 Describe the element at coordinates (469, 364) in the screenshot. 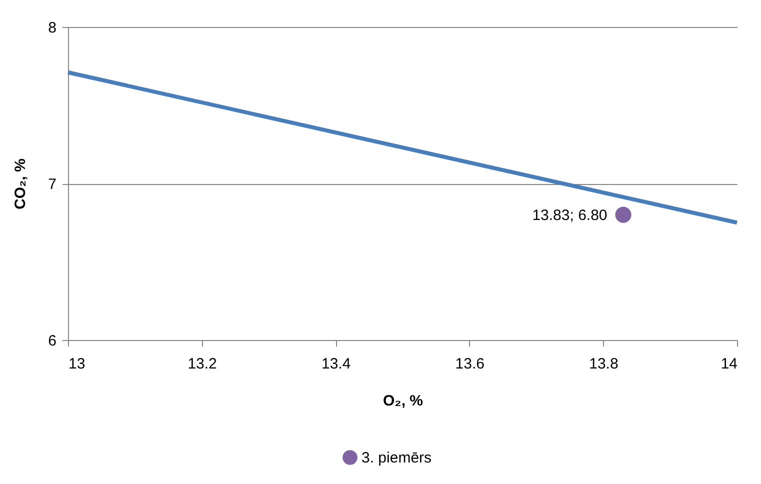

I see `x-tick-label: 13.6` at that location.